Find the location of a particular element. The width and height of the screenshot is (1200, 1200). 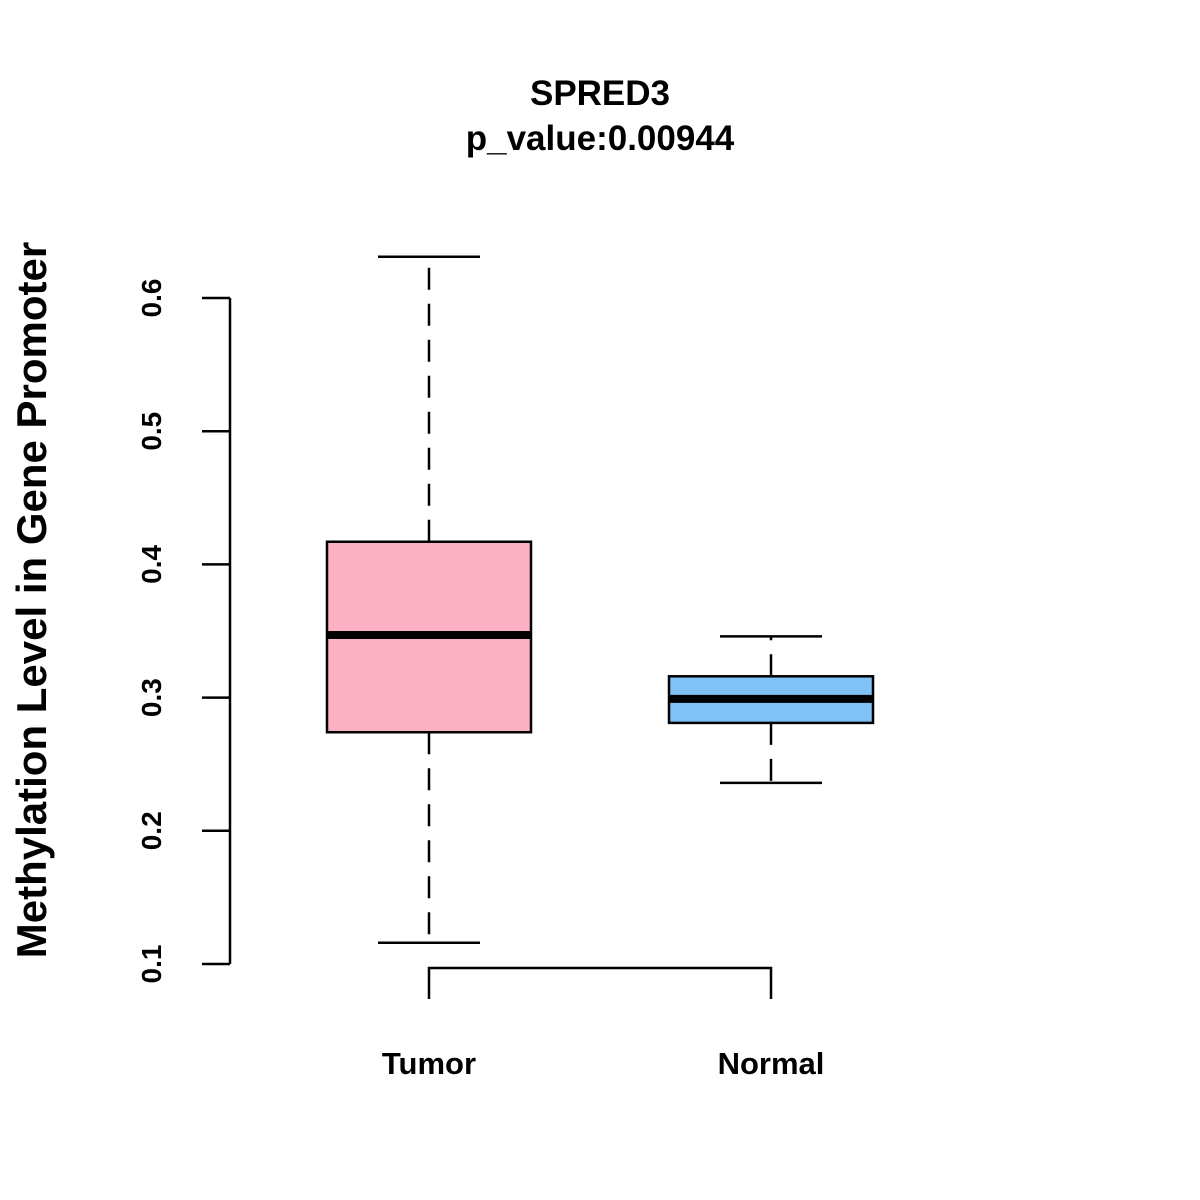

y-tick-label-1: 0.2 is located at coordinates (151, 830).